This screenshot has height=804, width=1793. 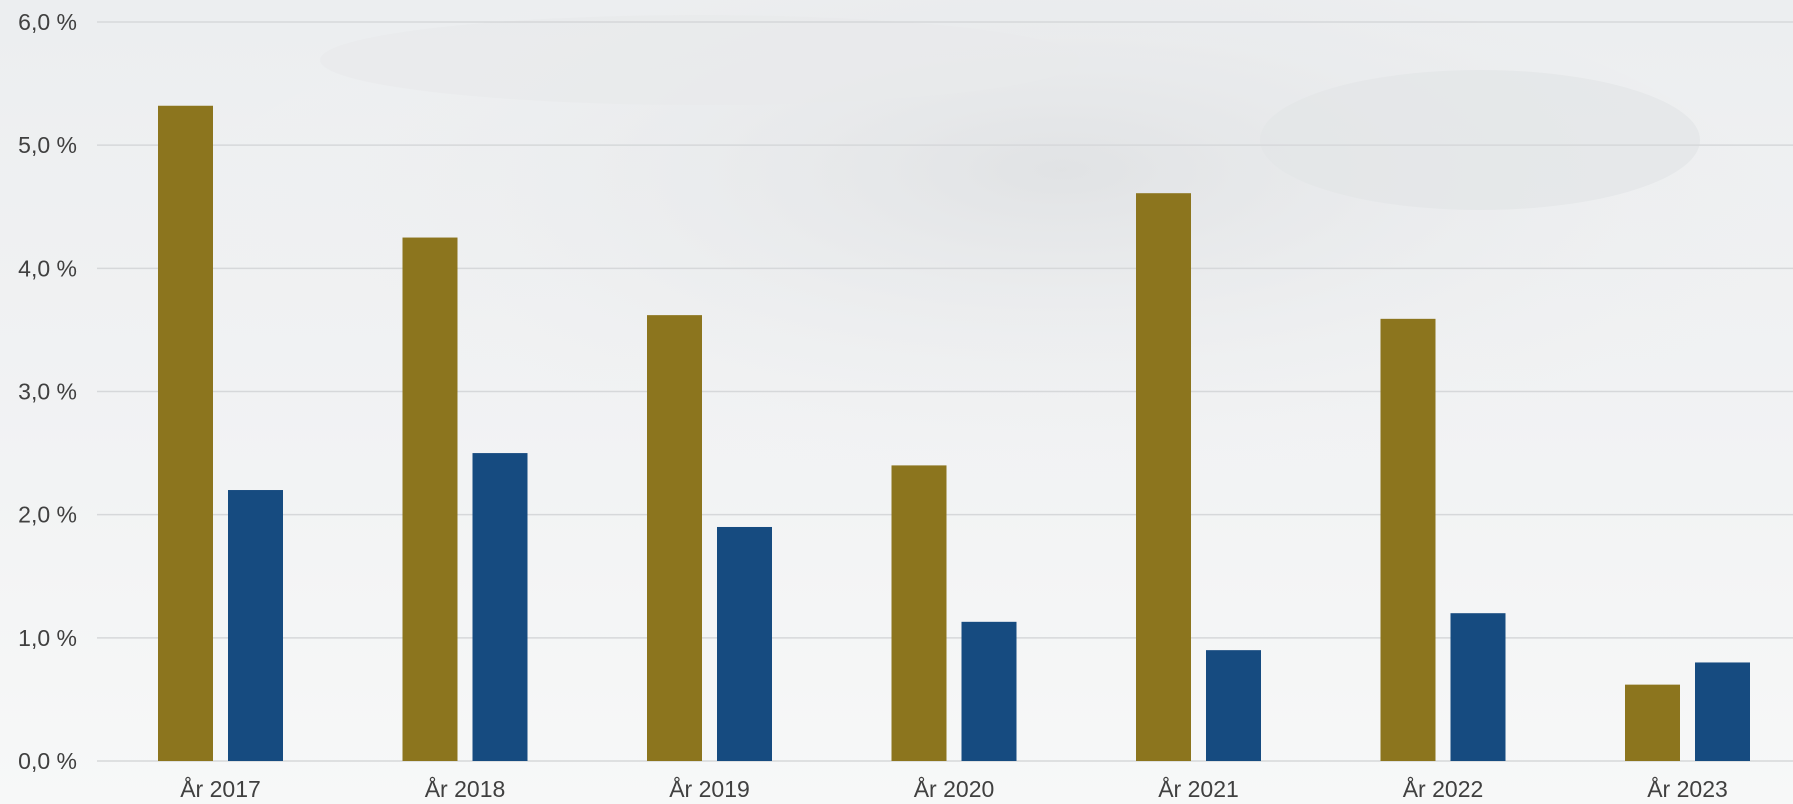 I want to click on x-tick-label: År 2017, so click(x=220, y=788).